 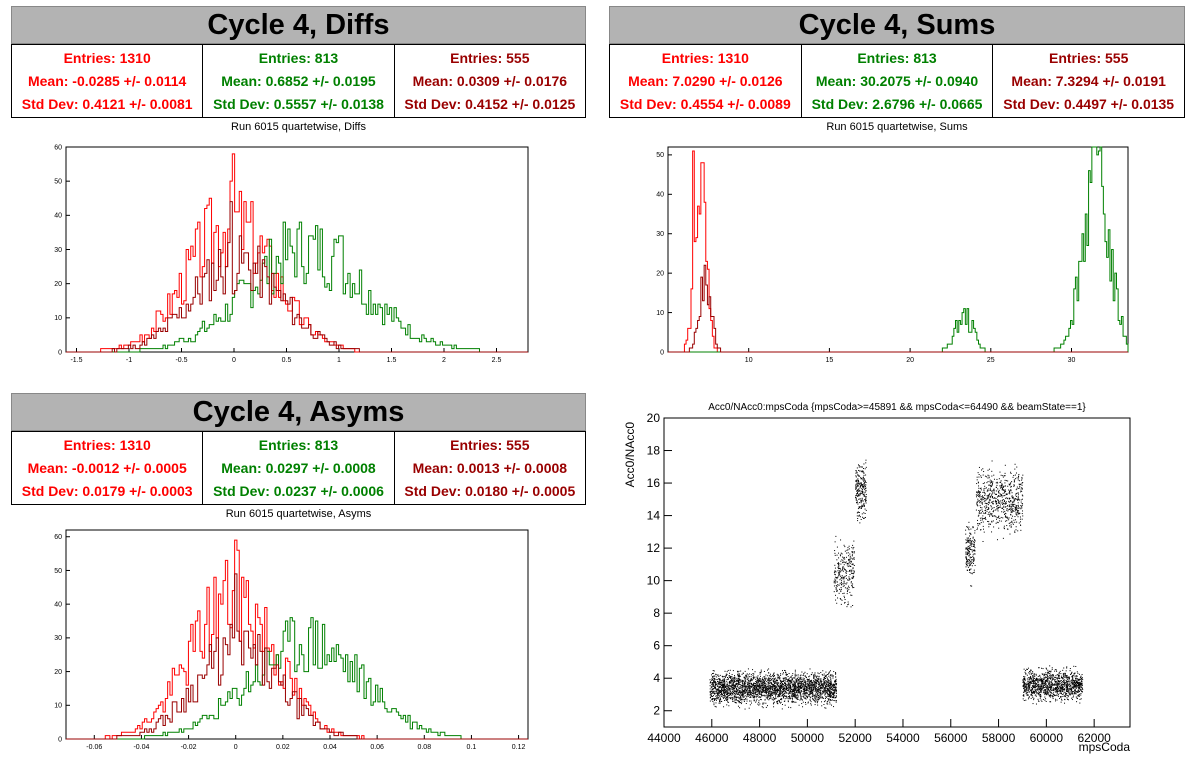 What do you see at coordinates (656, 711) in the screenshot?
I see `y-tick-label: 2` at bounding box center [656, 711].